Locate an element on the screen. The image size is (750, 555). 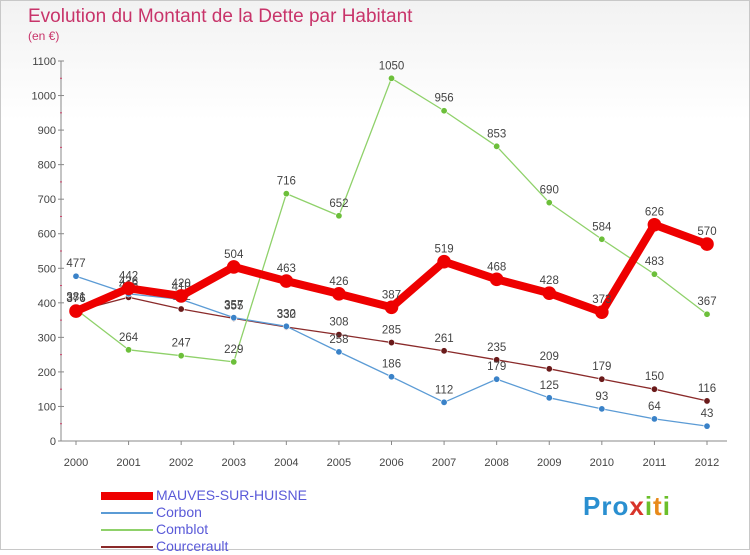
data-label-comblot: 483 is located at coordinates (654, 262).